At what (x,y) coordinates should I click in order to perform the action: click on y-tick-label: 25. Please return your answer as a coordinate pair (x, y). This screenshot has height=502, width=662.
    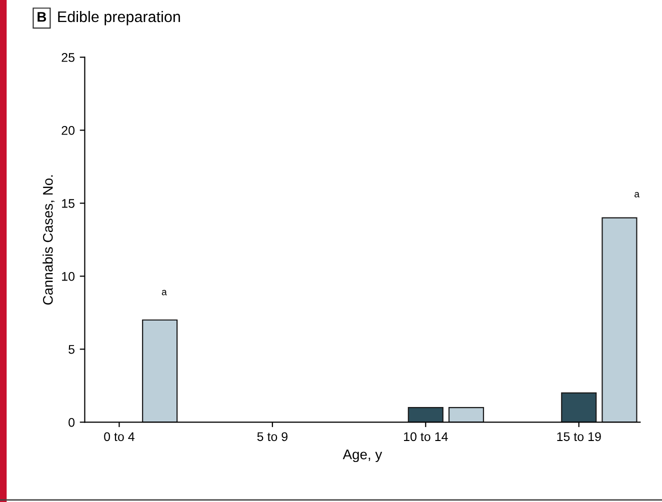
    Looking at the image, I should click on (68, 57).